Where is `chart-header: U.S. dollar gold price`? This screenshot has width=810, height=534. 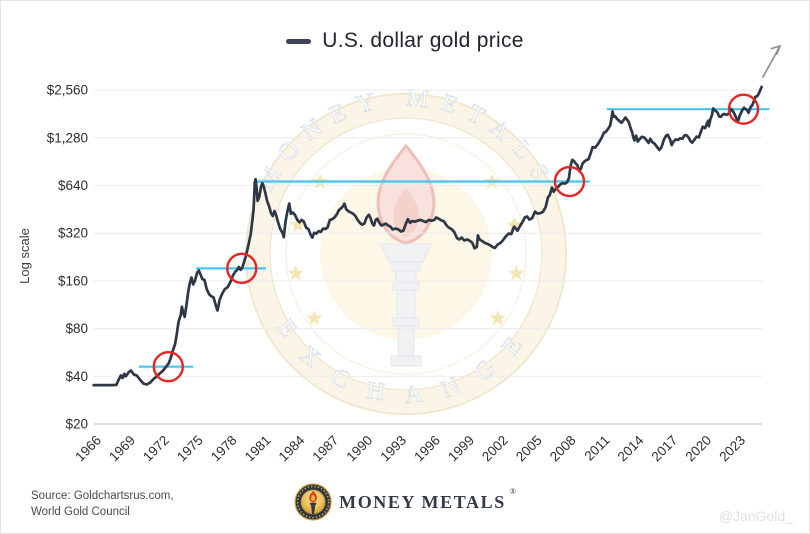
chart-header: U.S. dollar gold price is located at coordinates (405, 41).